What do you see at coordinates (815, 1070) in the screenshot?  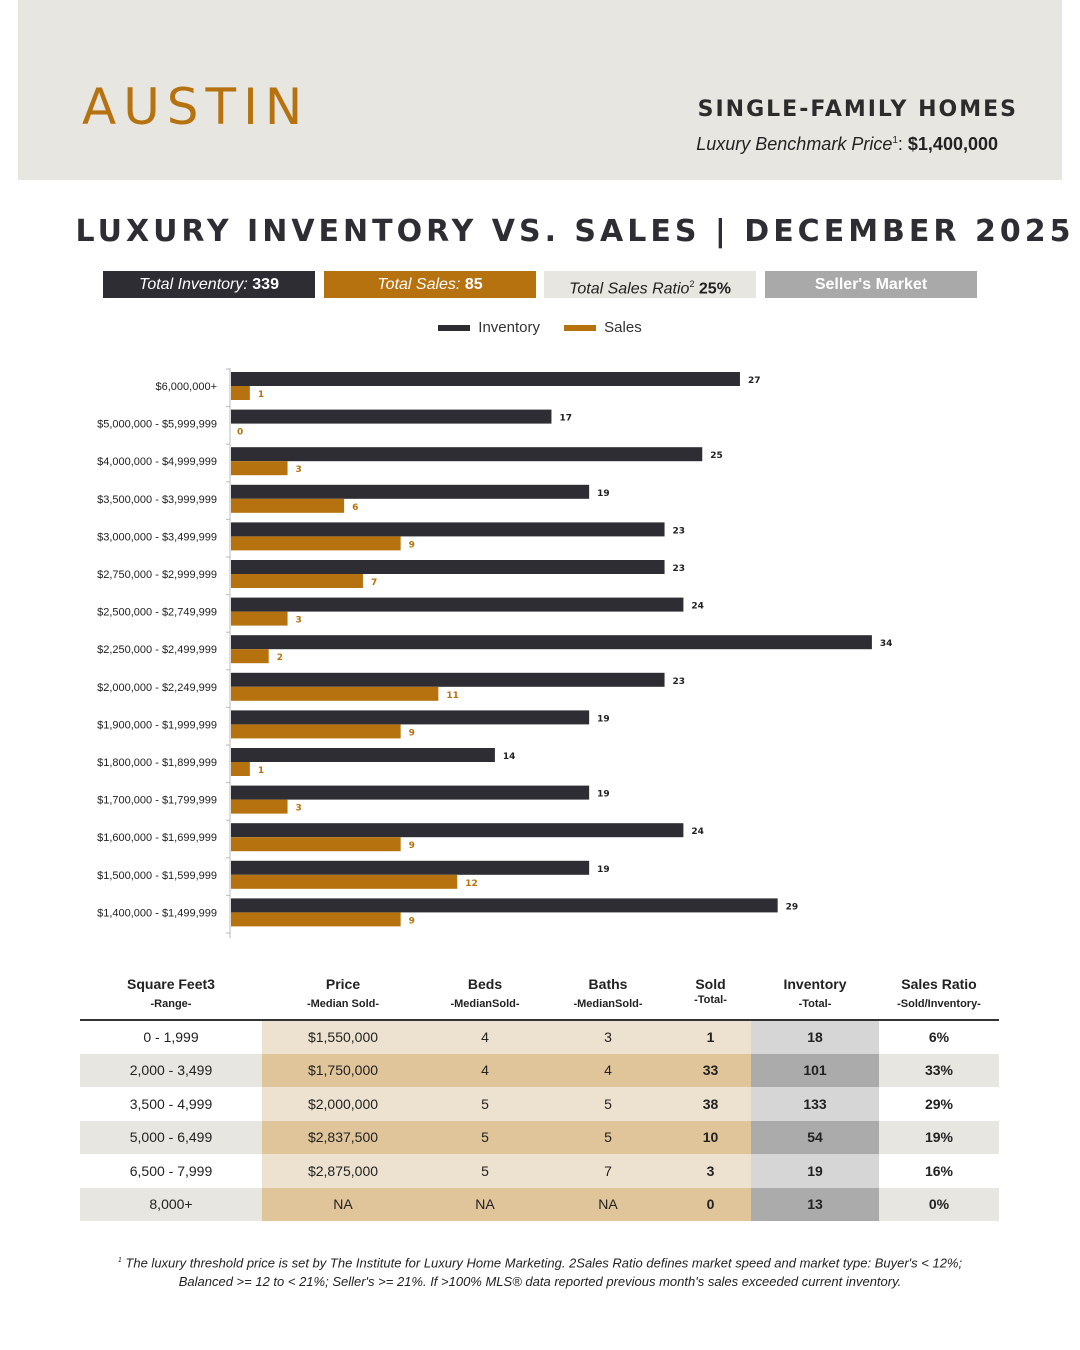 I see `table-cell: 101` at bounding box center [815, 1070].